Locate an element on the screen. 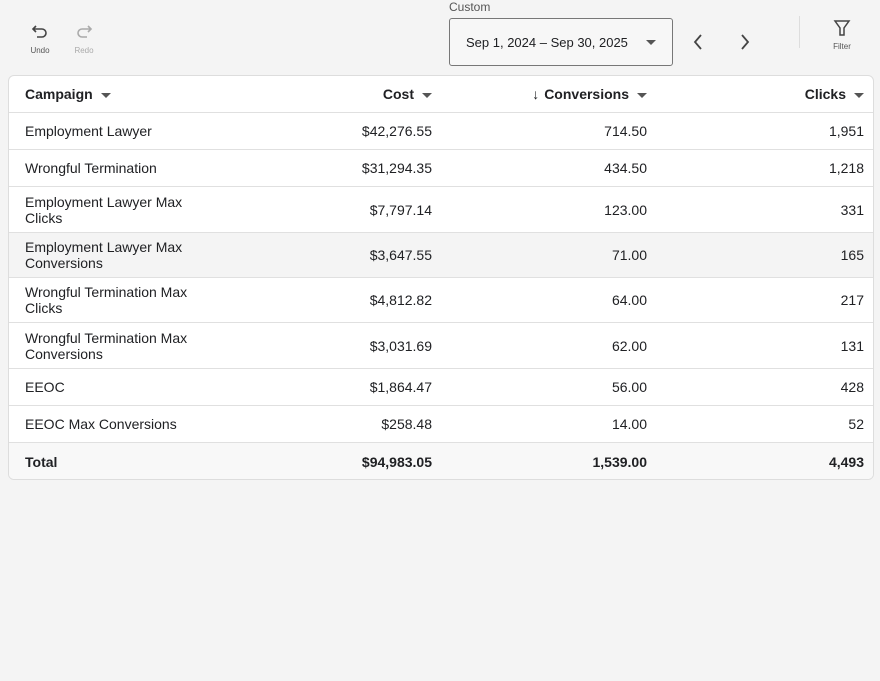 The height and width of the screenshot is (681, 880). undo-label: Undo is located at coordinates (40, 50).